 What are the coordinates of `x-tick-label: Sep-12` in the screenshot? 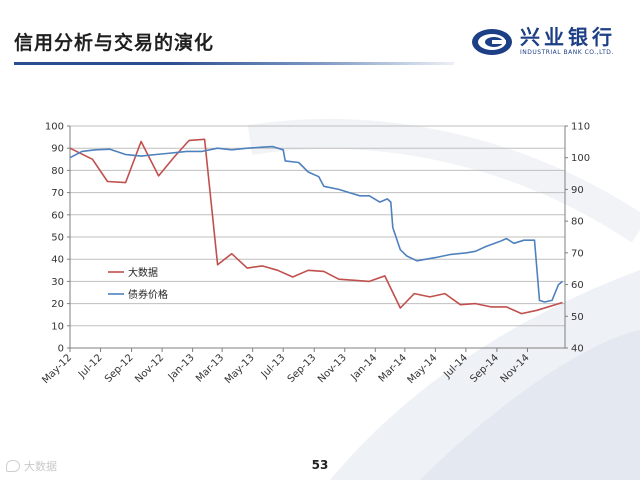 It's located at (119, 368).